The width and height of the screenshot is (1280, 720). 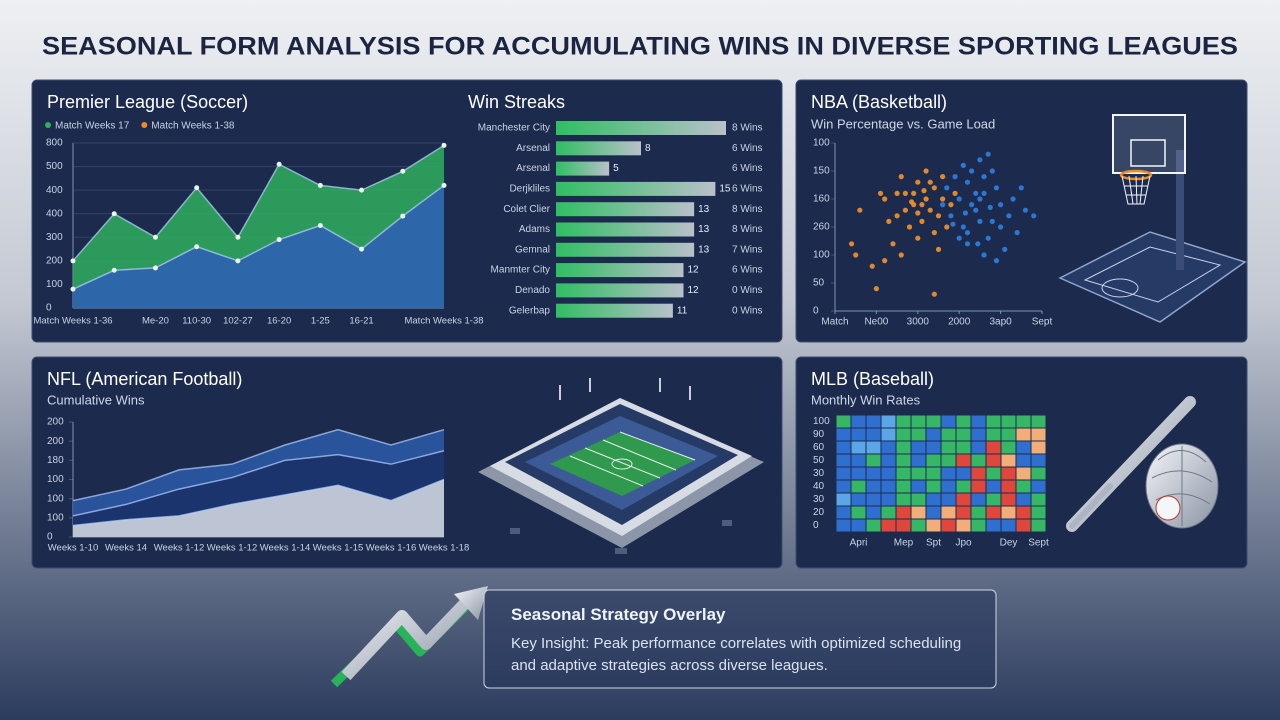 What do you see at coordinates (1042, 322) in the screenshot?
I see `x-tick-label: Sept` at bounding box center [1042, 322].